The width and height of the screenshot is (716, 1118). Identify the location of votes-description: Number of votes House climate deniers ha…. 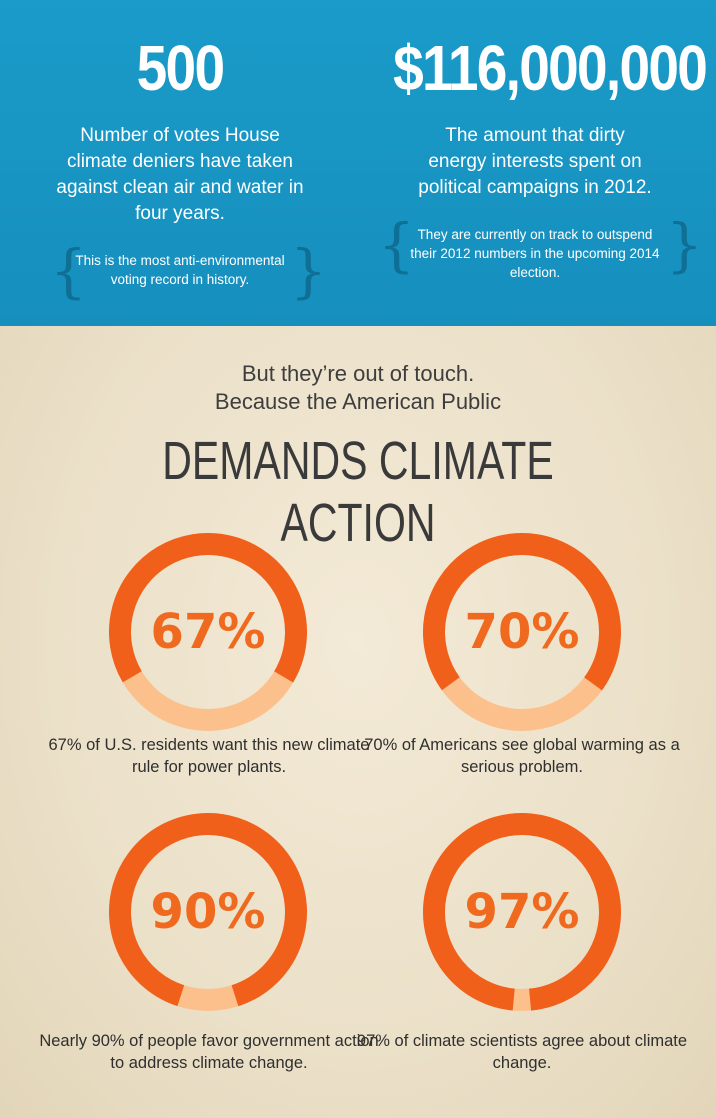
(180, 174).